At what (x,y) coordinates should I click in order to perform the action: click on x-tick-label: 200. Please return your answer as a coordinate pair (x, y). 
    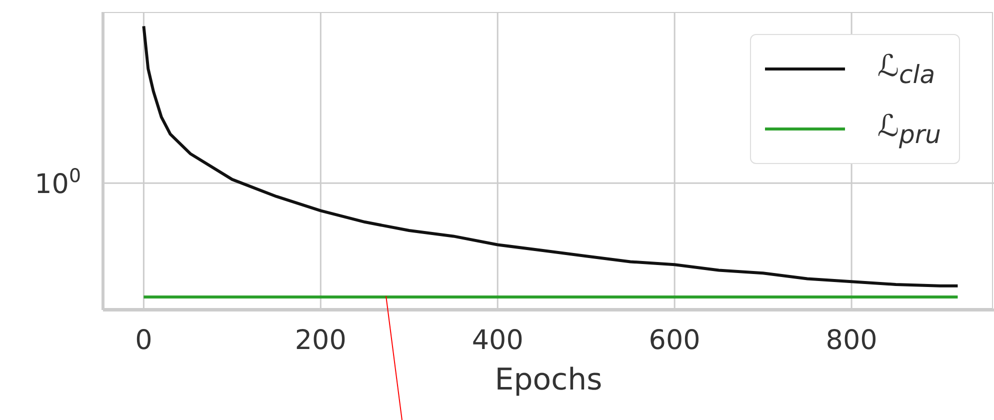
    Looking at the image, I should click on (320, 340).